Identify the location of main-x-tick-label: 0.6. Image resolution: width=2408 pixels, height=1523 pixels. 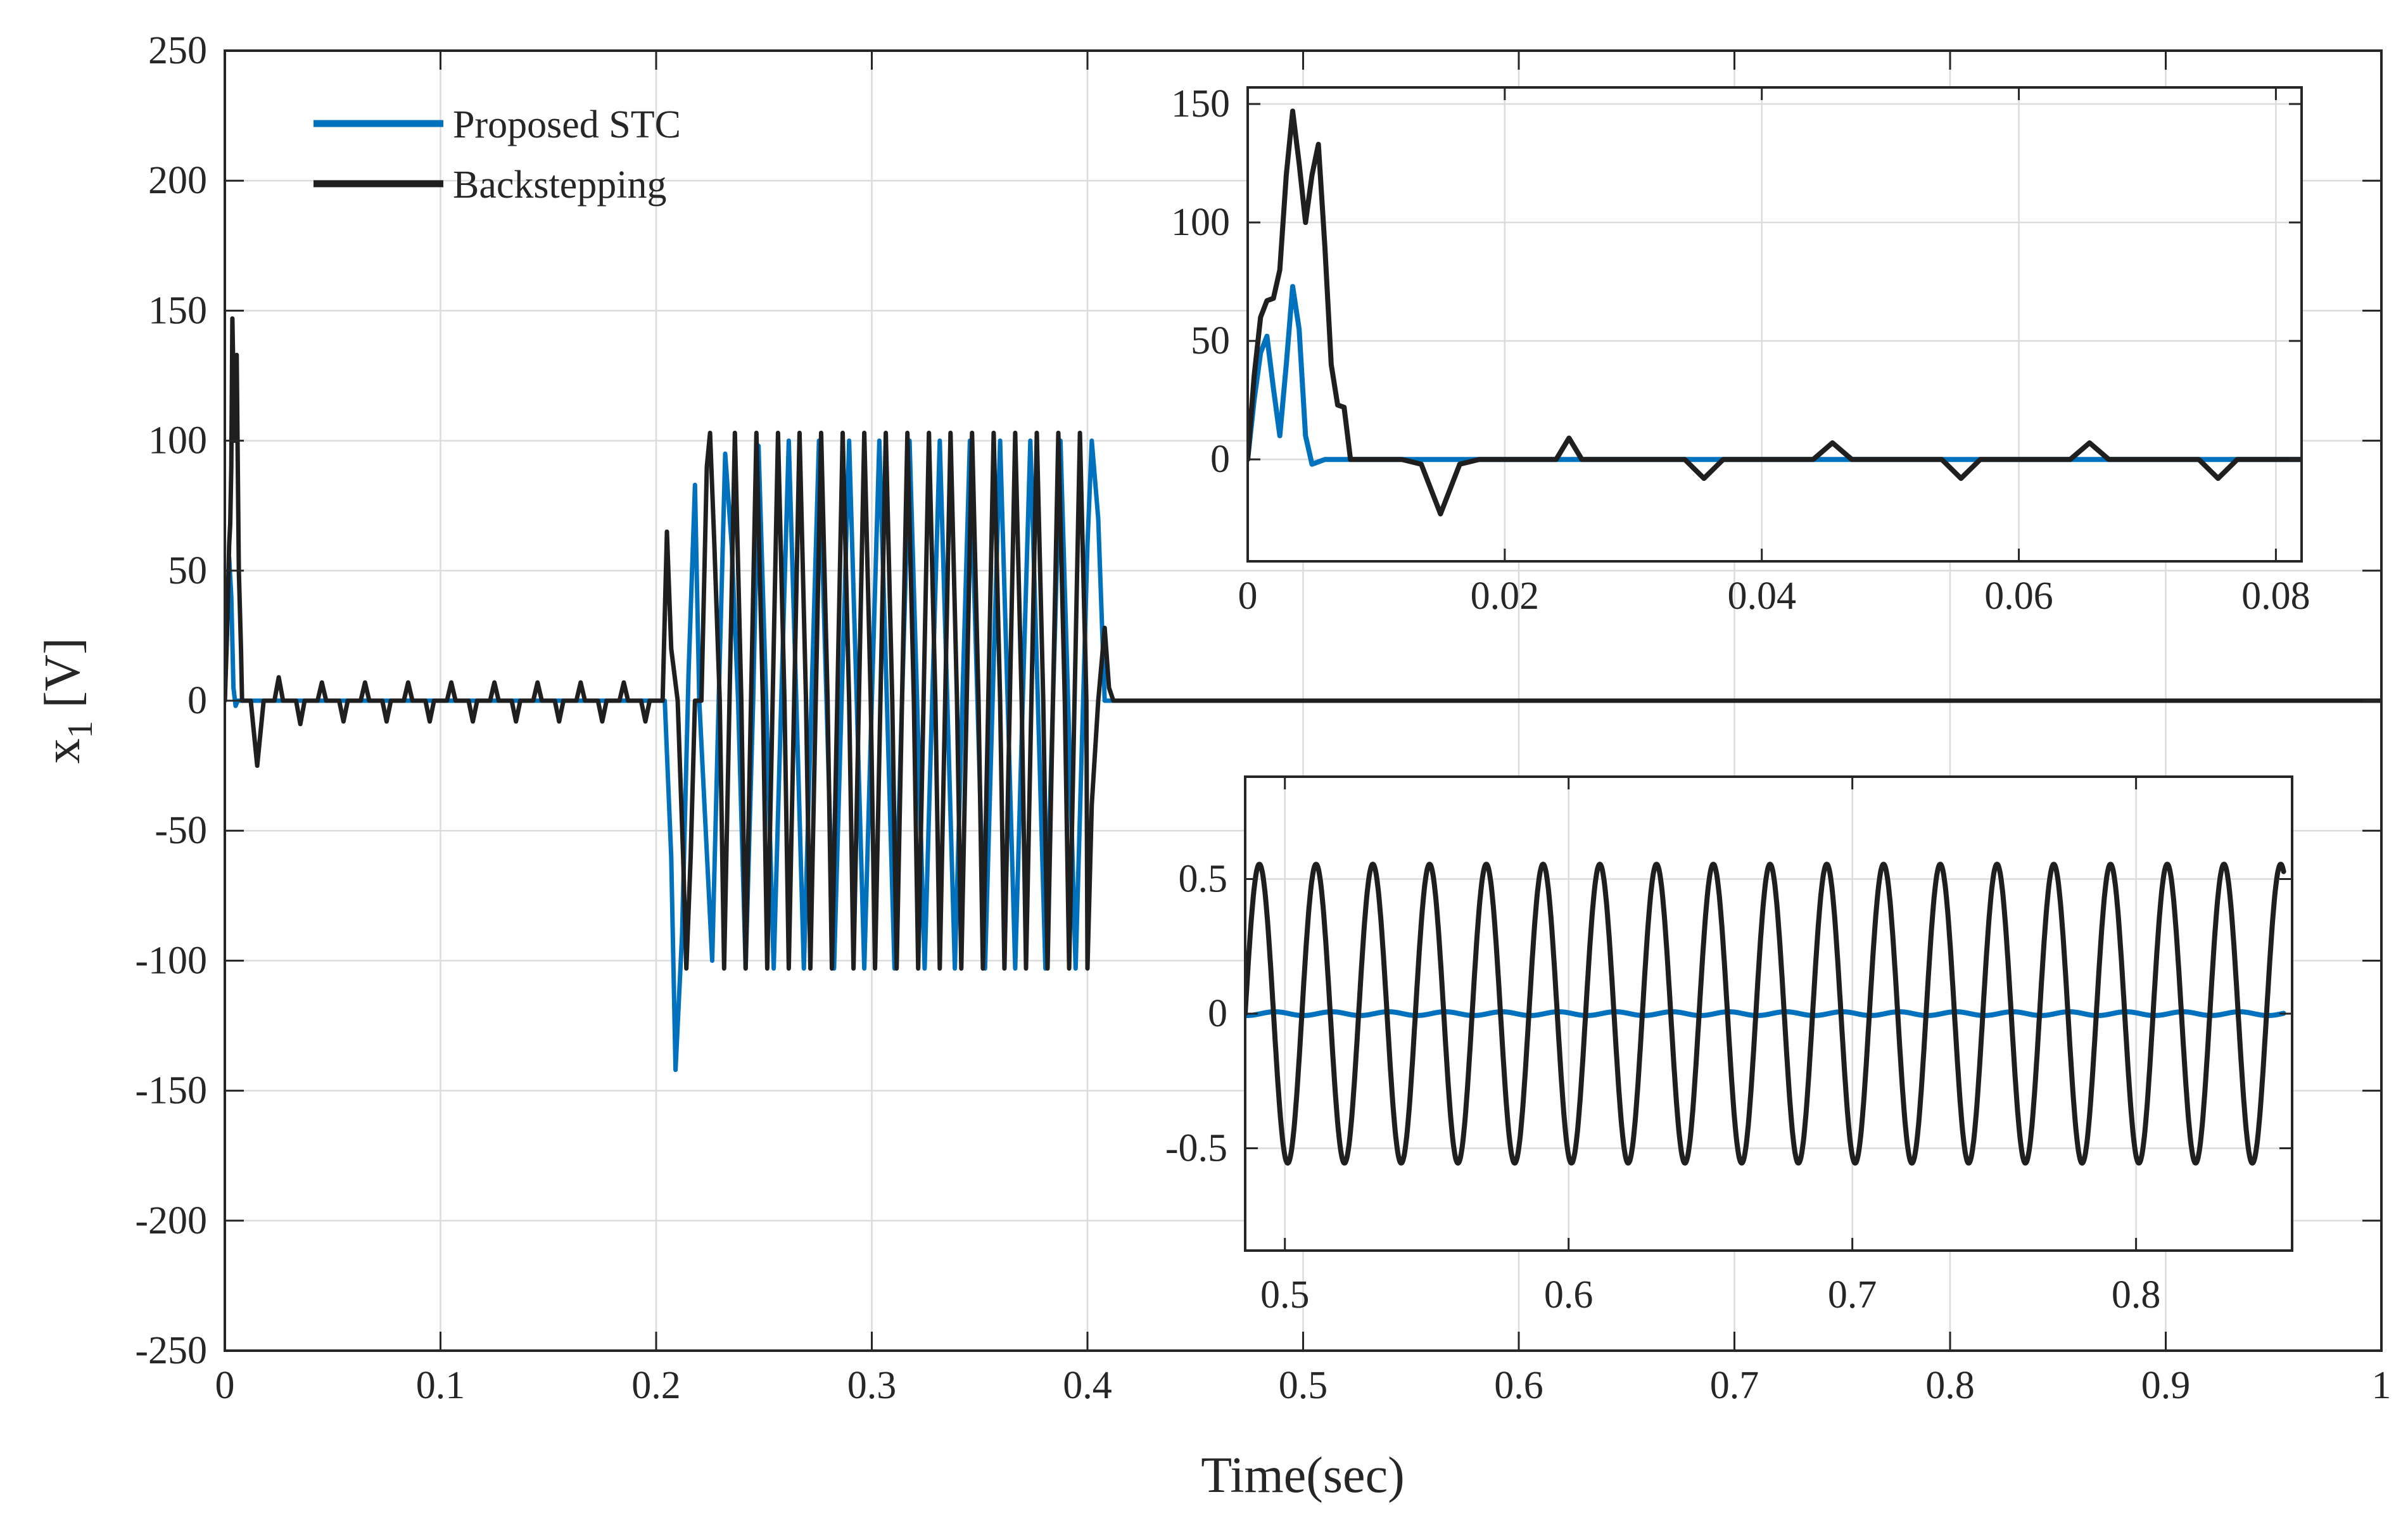
(1518, 1385).